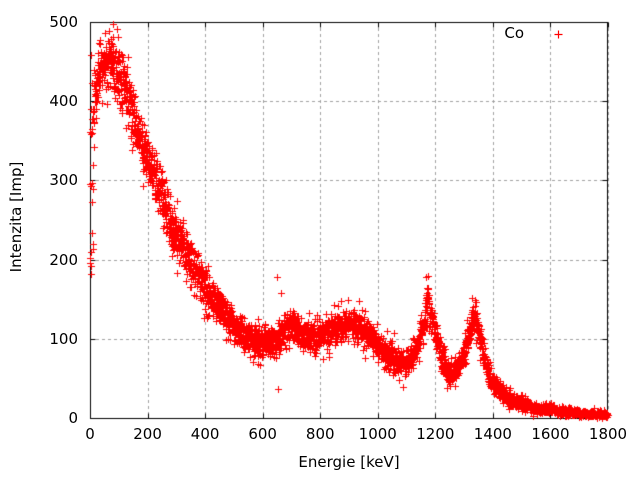 The image size is (640, 480). What do you see at coordinates (349, 462) in the screenshot?
I see `x-axis-title: Energie [keV]` at bounding box center [349, 462].